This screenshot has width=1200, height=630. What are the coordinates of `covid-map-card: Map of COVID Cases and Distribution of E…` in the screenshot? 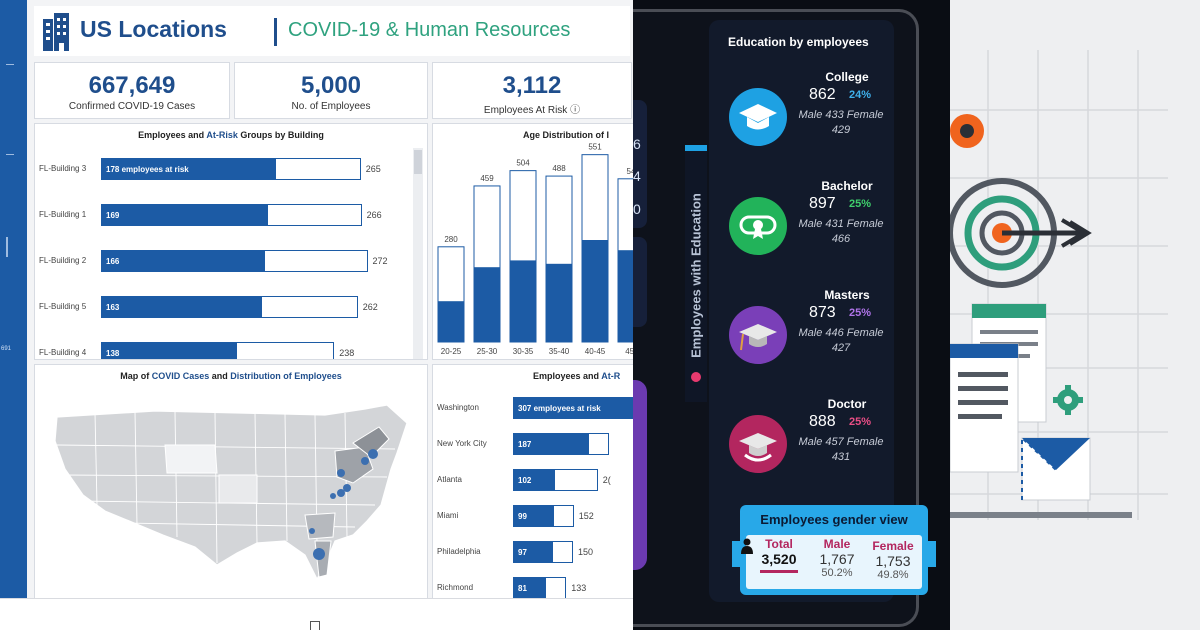 It's located at (231, 482).